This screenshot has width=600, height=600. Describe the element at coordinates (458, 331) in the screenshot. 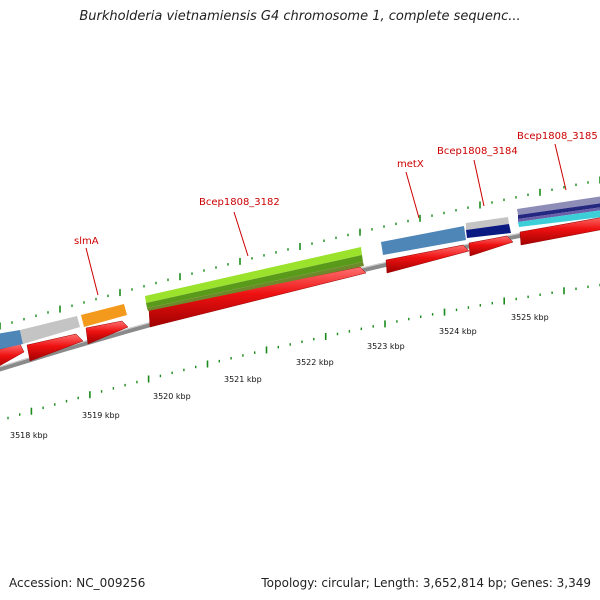

I see `kbp-label: 3524 kbp` at that location.